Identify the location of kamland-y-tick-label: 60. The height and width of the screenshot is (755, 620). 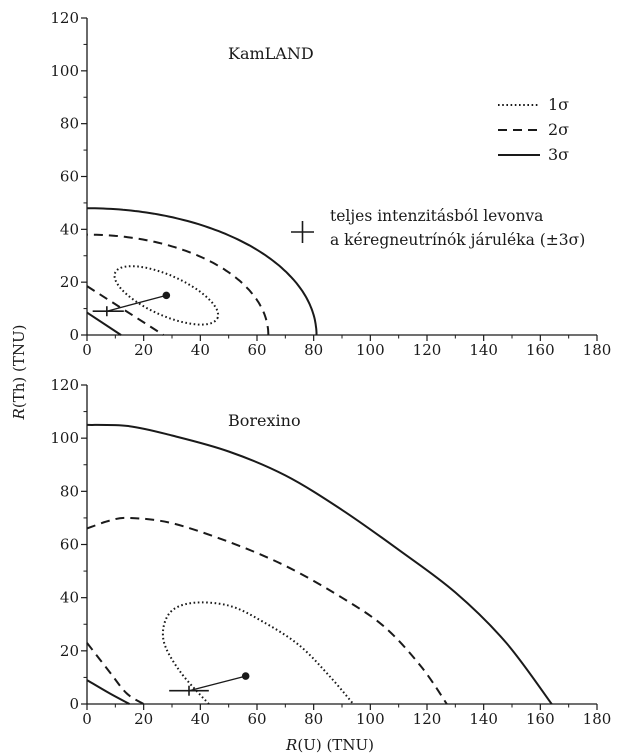
(69, 177).